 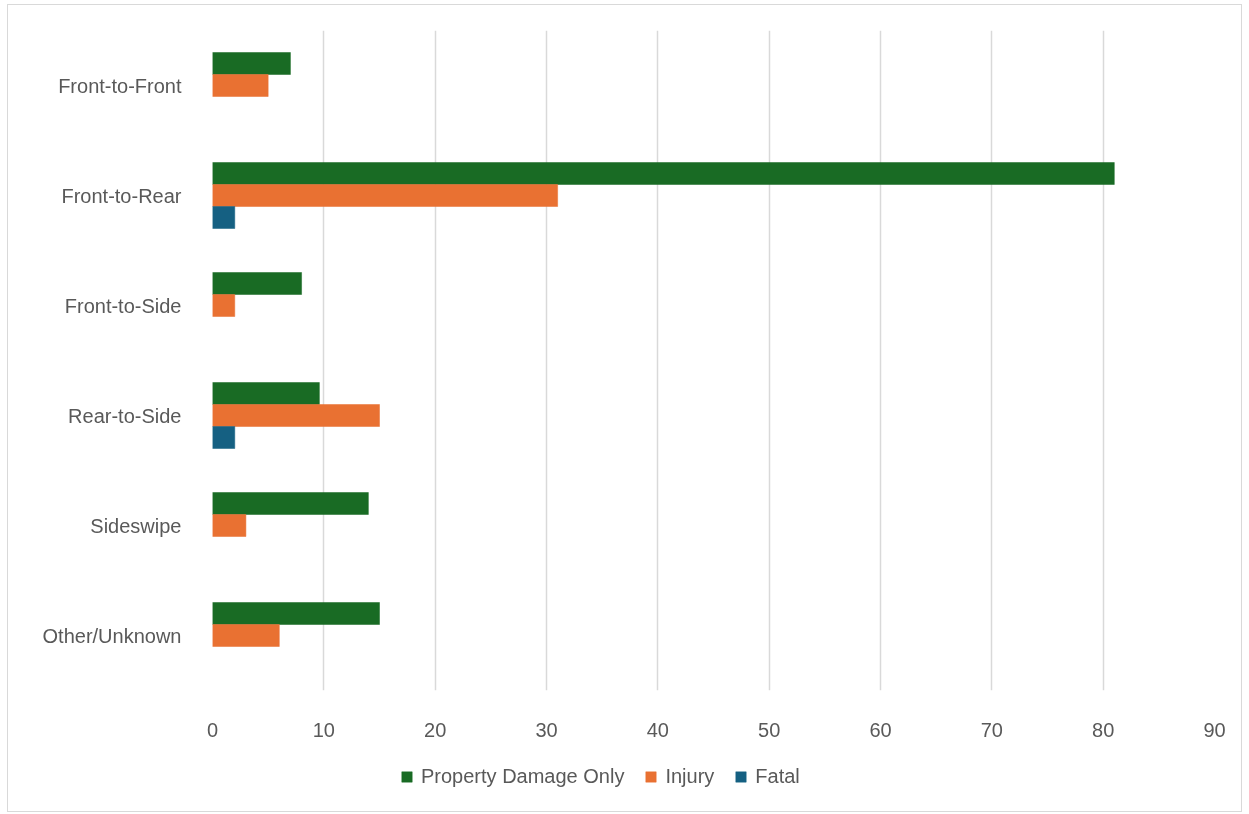 I want to click on x-tick-label: 50, so click(x=769, y=729).